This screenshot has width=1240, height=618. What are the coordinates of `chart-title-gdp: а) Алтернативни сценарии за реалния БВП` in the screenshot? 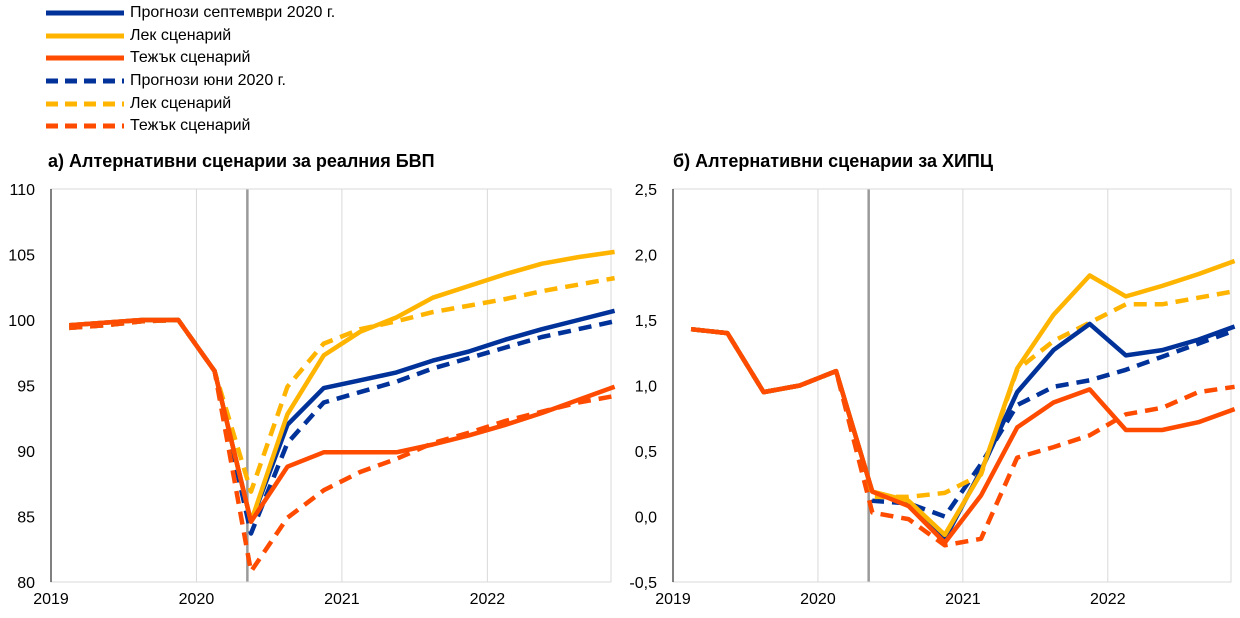 It's located at (241, 161).